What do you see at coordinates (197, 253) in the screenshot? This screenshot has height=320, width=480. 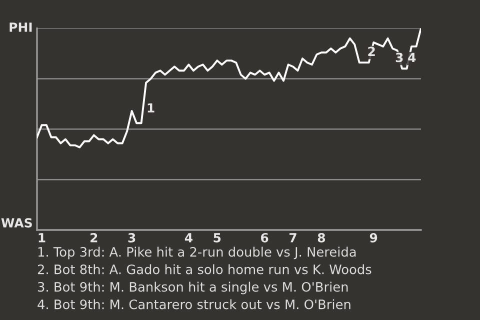 I see `text: 1. Top 3rd: A. Pike hit a 2-run double vs J. Nereida` at bounding box center [197, 253].